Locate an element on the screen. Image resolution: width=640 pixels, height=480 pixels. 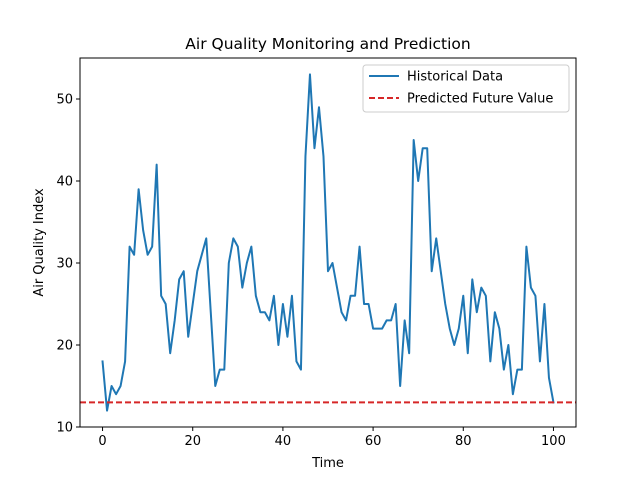
x-axis-label: Time is located at coordinates (327, 463).